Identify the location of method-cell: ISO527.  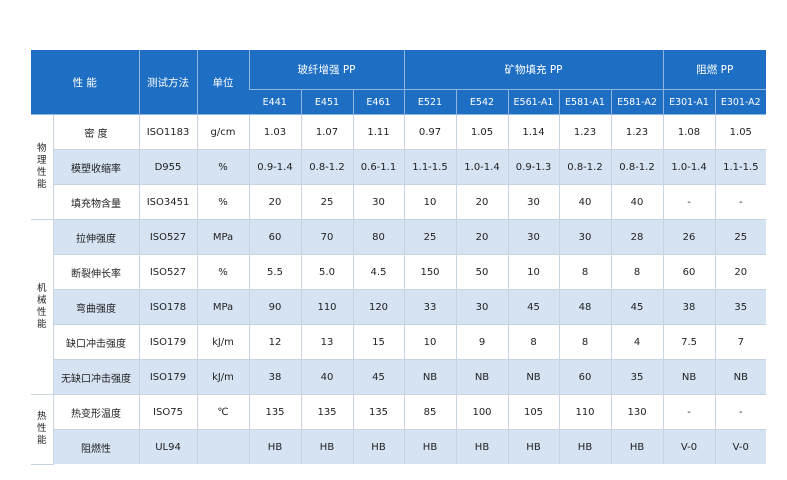
(167, 272).